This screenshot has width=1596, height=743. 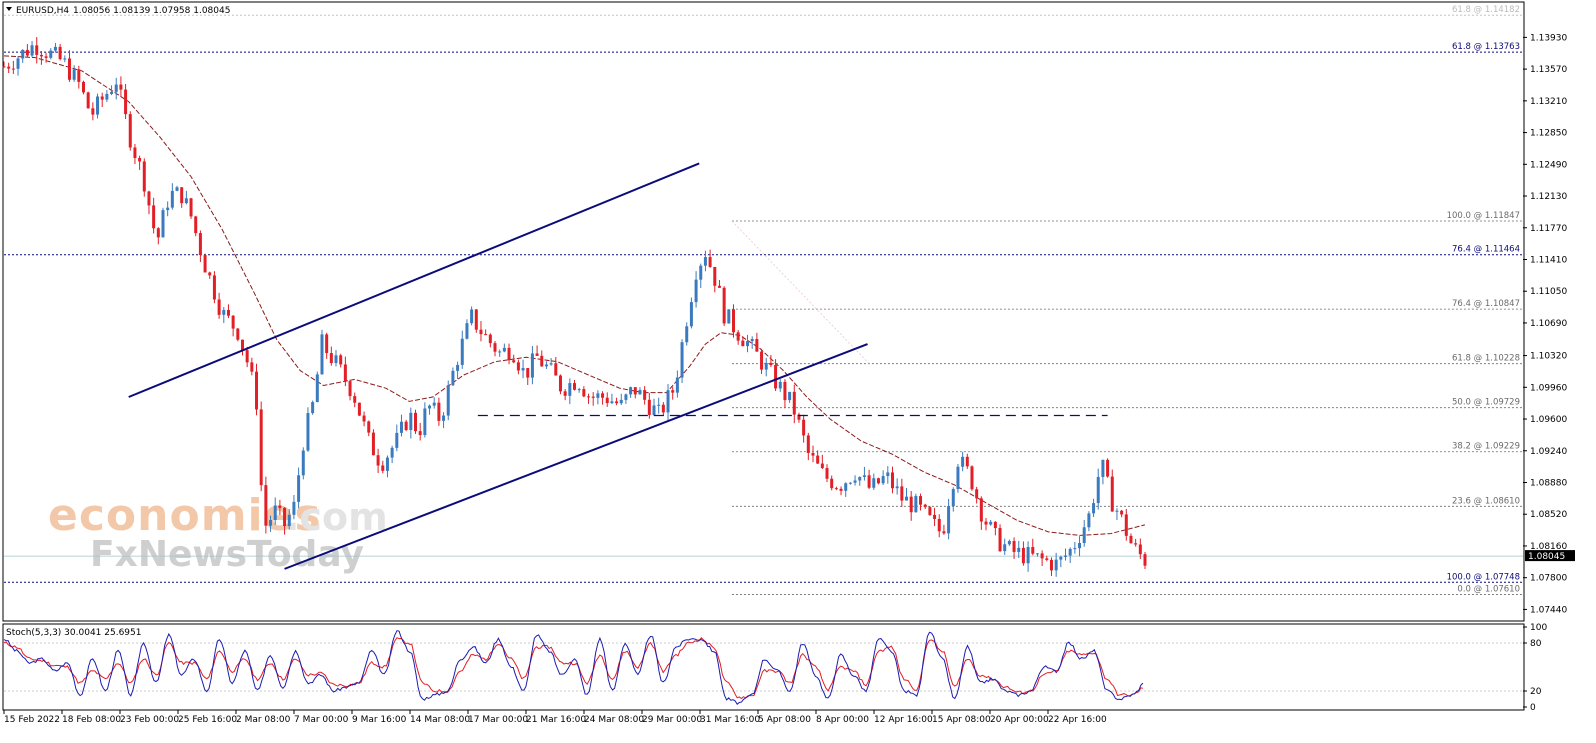 What do you see at coordinates (800, 292) in the screenshot?
I see `fib-trend-guide` at bounding box center [800, 292].